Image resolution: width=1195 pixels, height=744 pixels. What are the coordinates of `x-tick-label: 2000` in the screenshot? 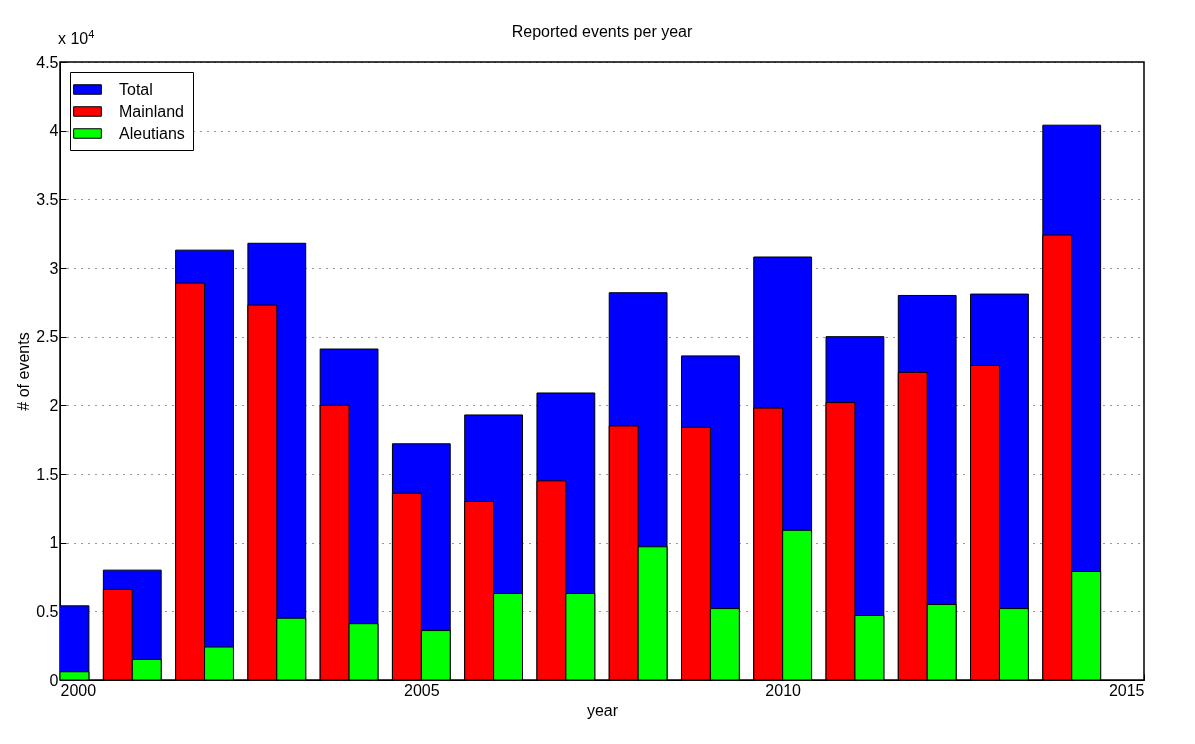 It's located at (78, 690).